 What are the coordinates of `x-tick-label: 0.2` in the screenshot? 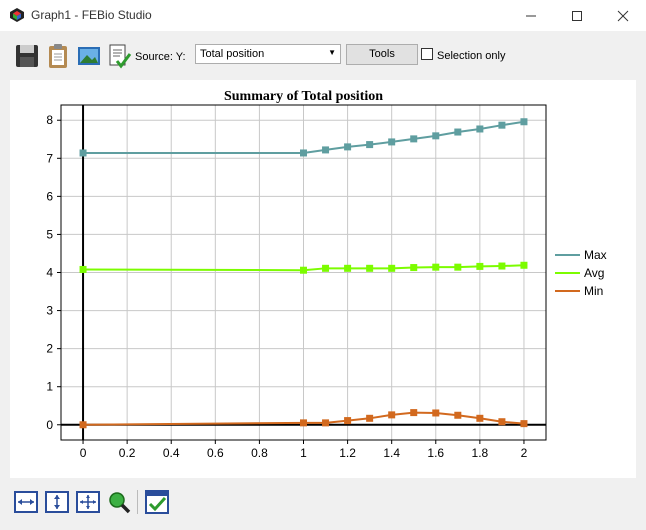 It's located at (127, 453).